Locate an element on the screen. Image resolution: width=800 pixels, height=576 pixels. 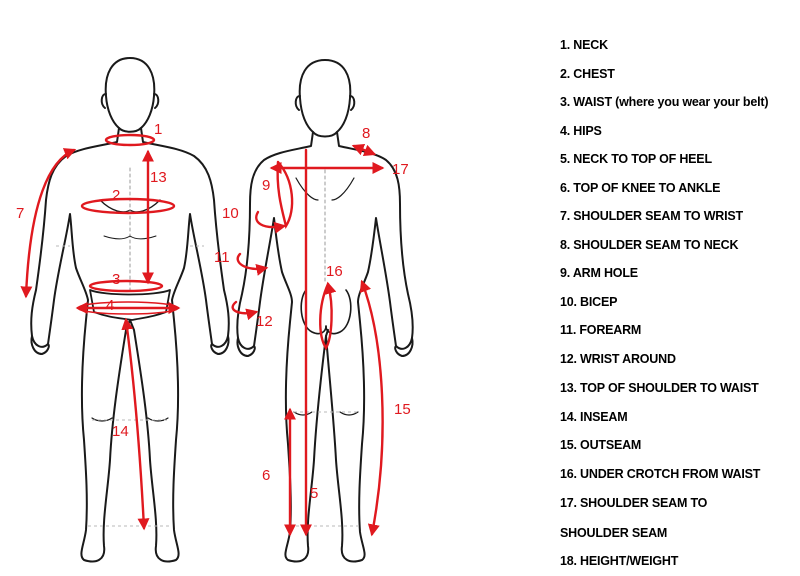
label-7: 7 is located at coordinates (20, 213).